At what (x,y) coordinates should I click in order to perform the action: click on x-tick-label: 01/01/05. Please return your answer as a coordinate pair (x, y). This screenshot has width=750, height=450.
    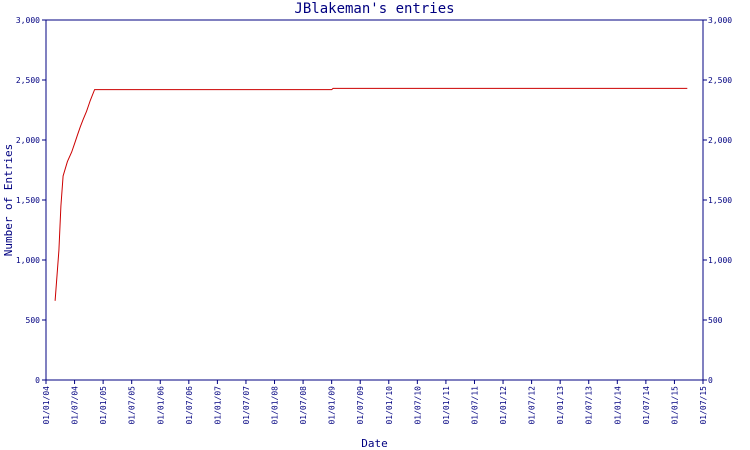
    Looking at the image, I should click on (103, 405).